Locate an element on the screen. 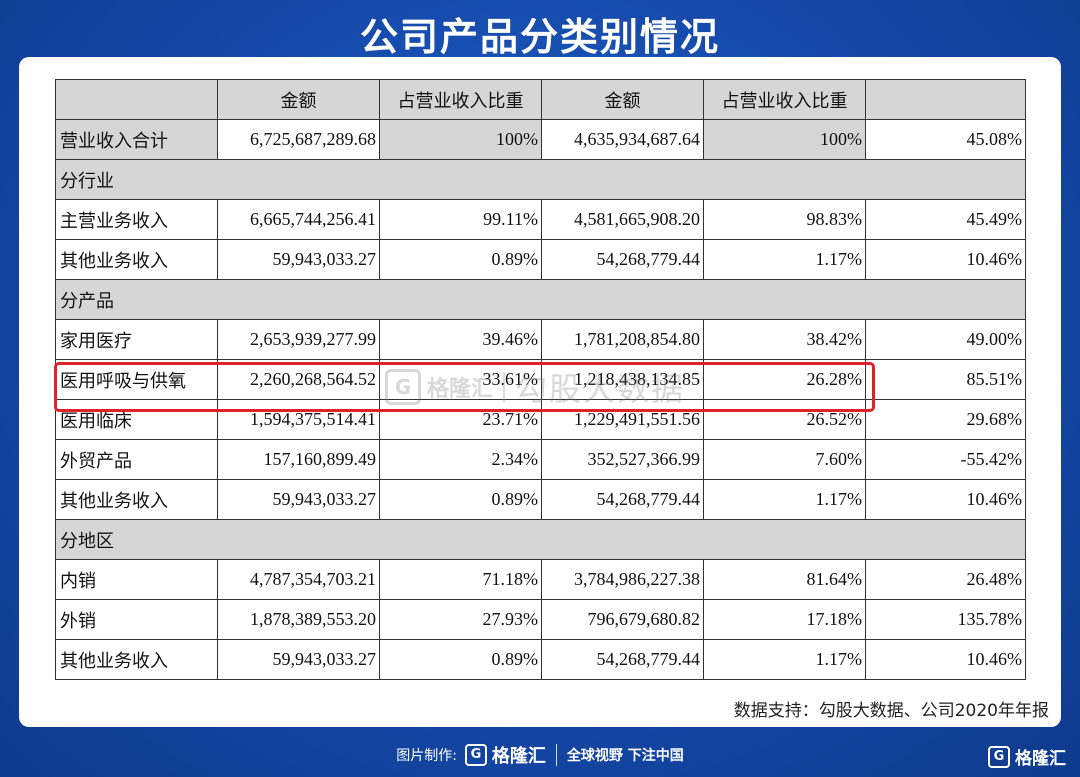 Image resolution: width=1080 pixels, height=777 pixels. section-label: 分产品 is located at coordinates (540, 299).